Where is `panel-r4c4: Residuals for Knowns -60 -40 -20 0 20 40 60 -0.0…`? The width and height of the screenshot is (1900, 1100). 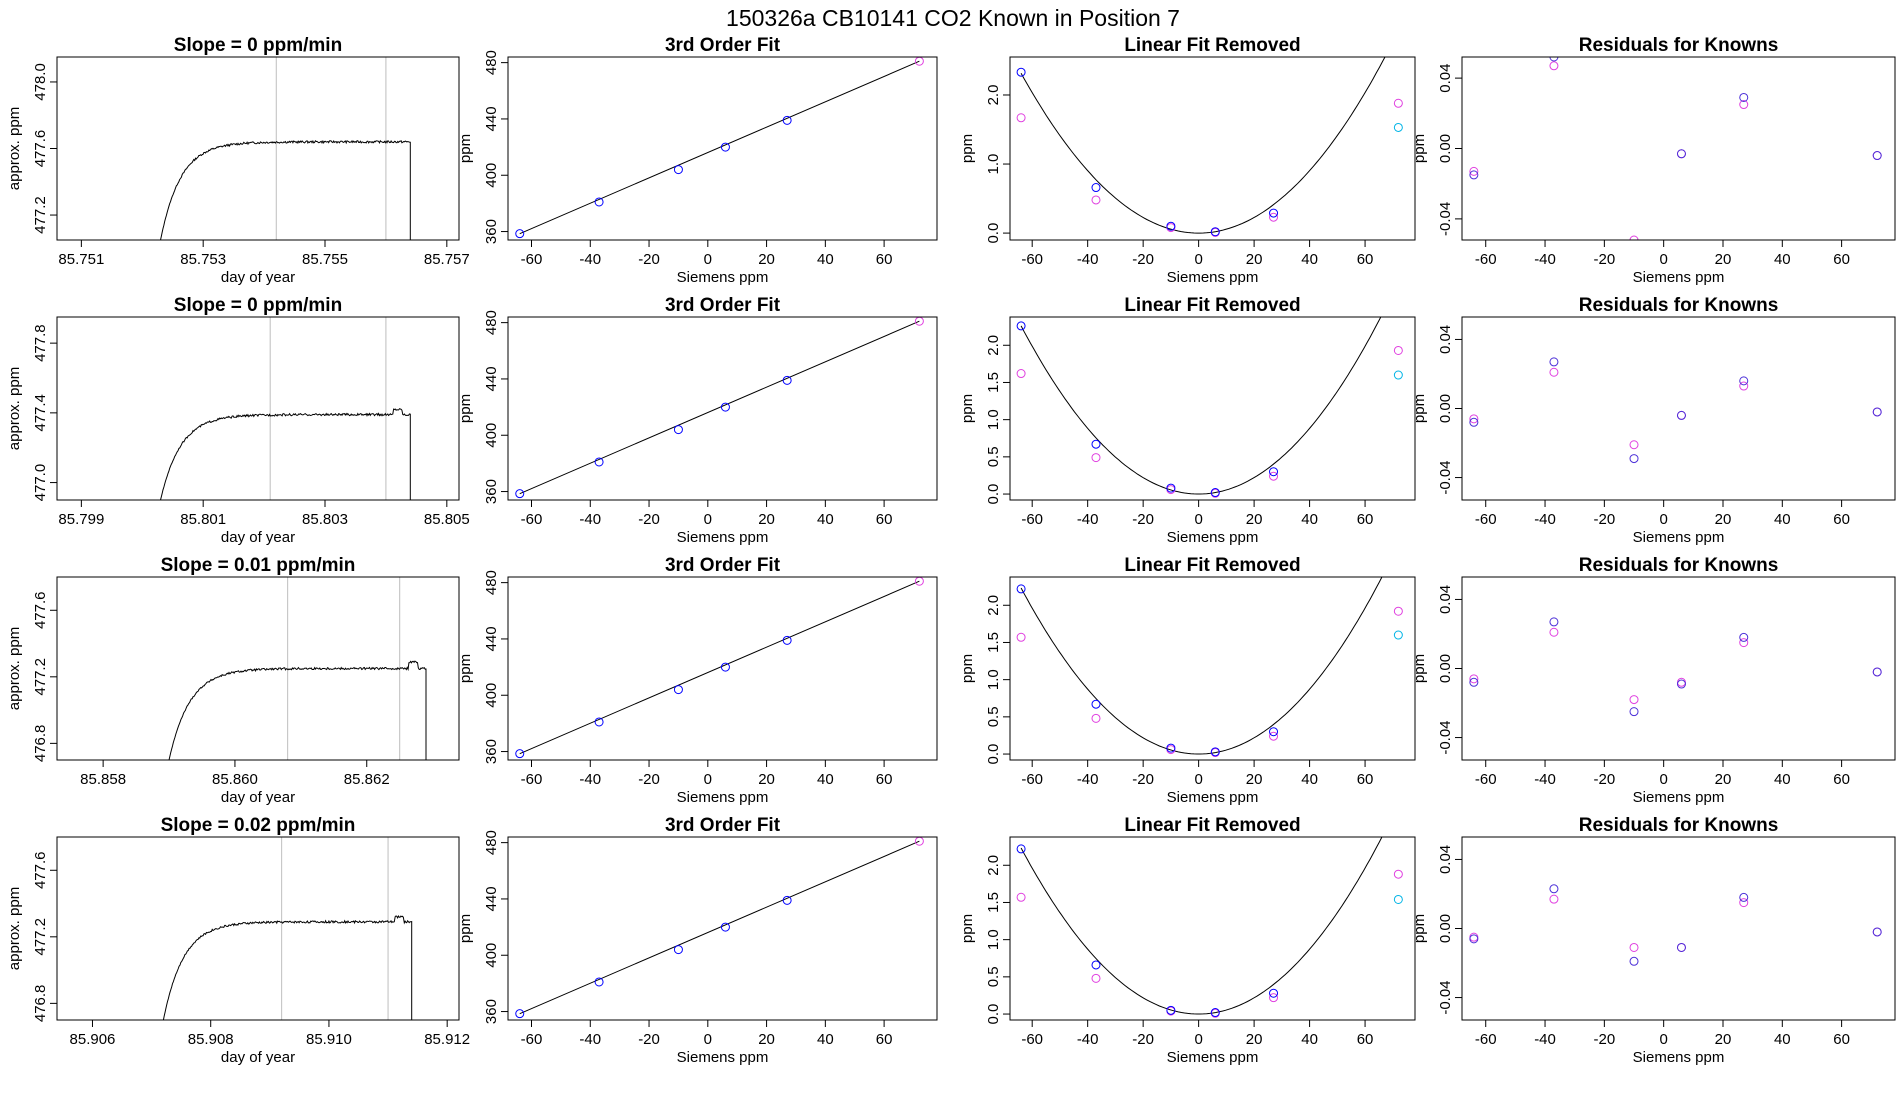
panel-r4c4: Residuals for Knowns -60 -40 -20 0 20 40 60 -0.0… is located at coordinates (1653, 940).